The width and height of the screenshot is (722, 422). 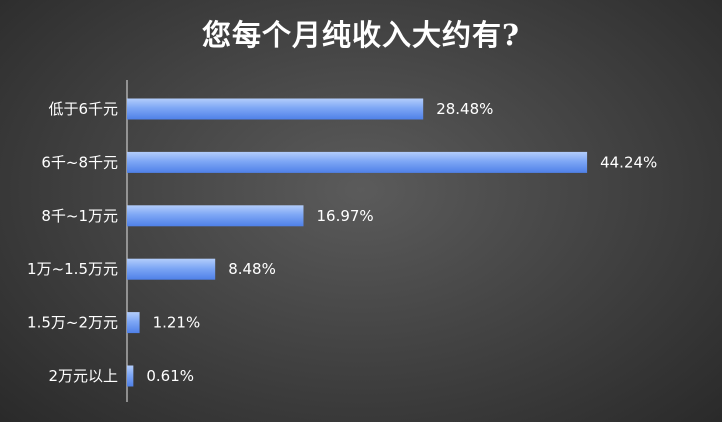 I want to click on value-label: 28.48%, so click(x=464, y=109).